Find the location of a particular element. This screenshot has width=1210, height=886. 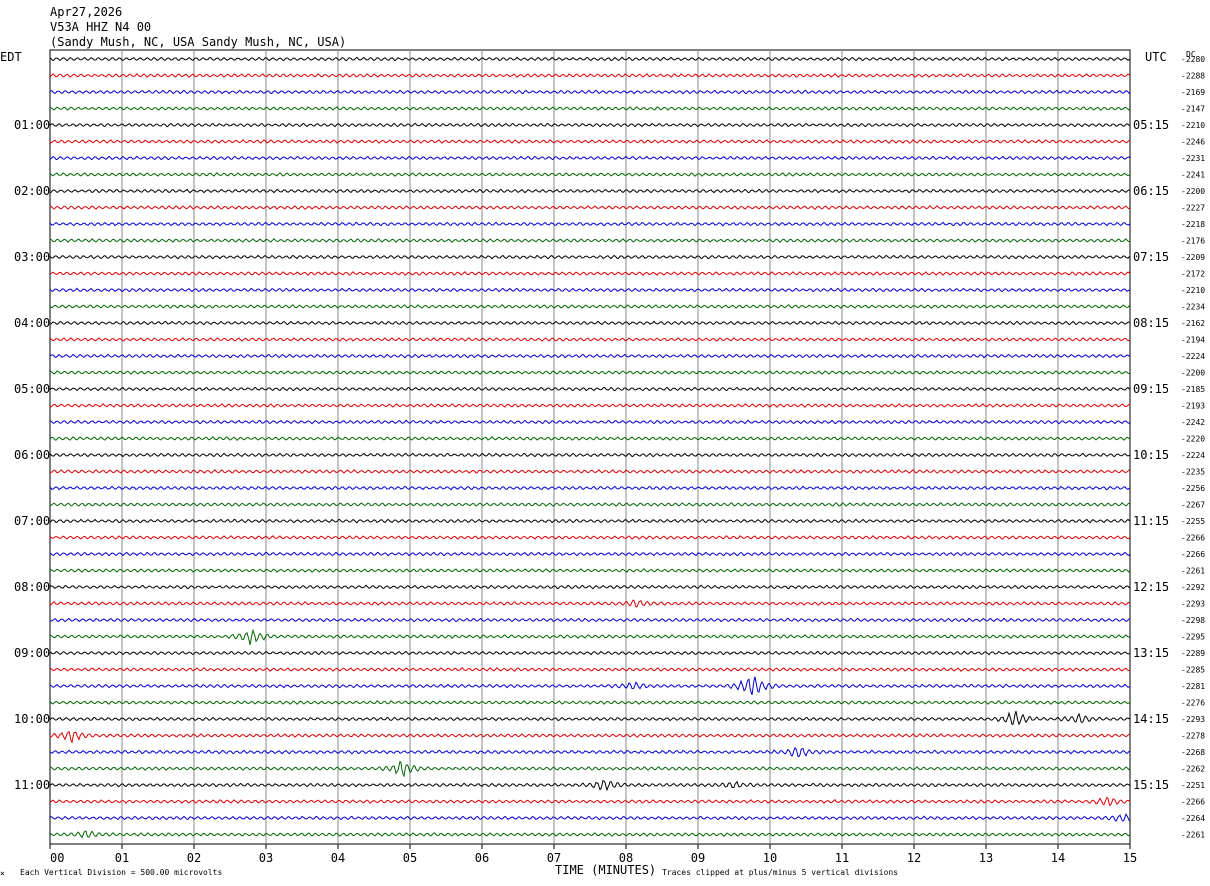

header-date: Apr27,2026 is located at coordinates (86, 12).